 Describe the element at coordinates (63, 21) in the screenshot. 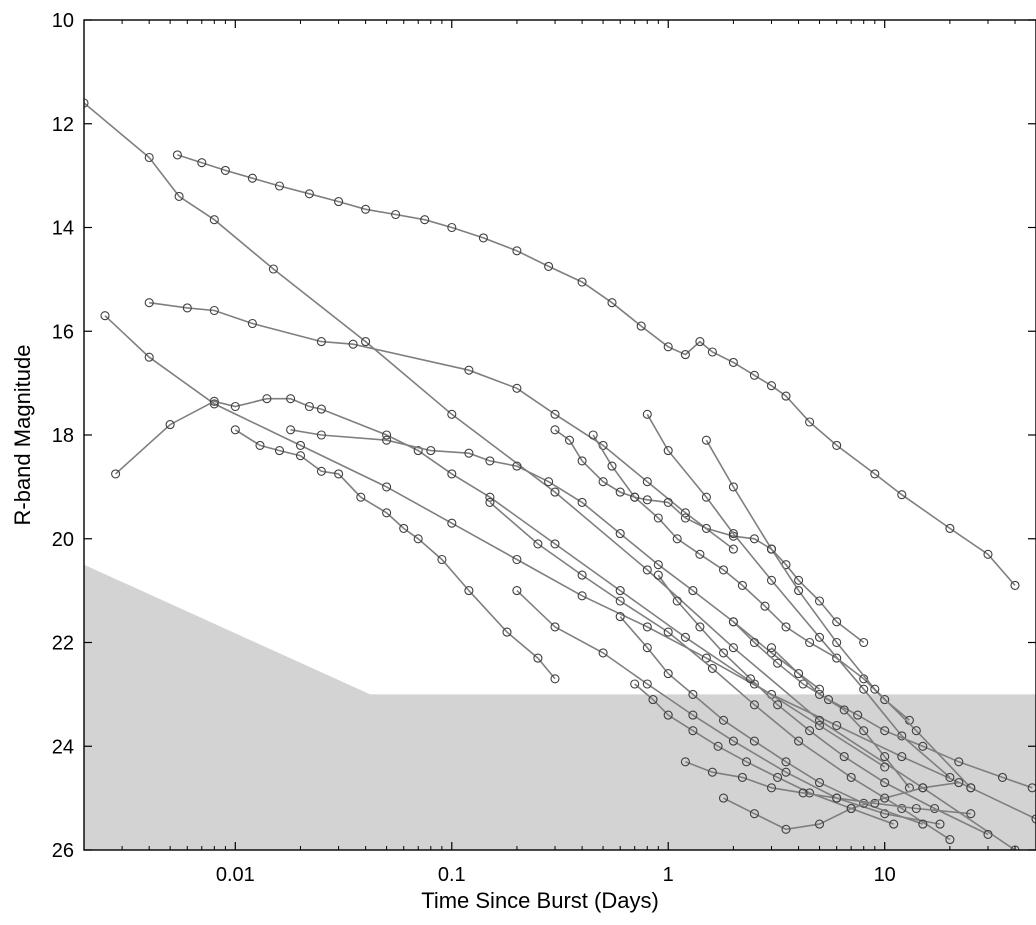

I see `y-tick-label: 10` at that location.